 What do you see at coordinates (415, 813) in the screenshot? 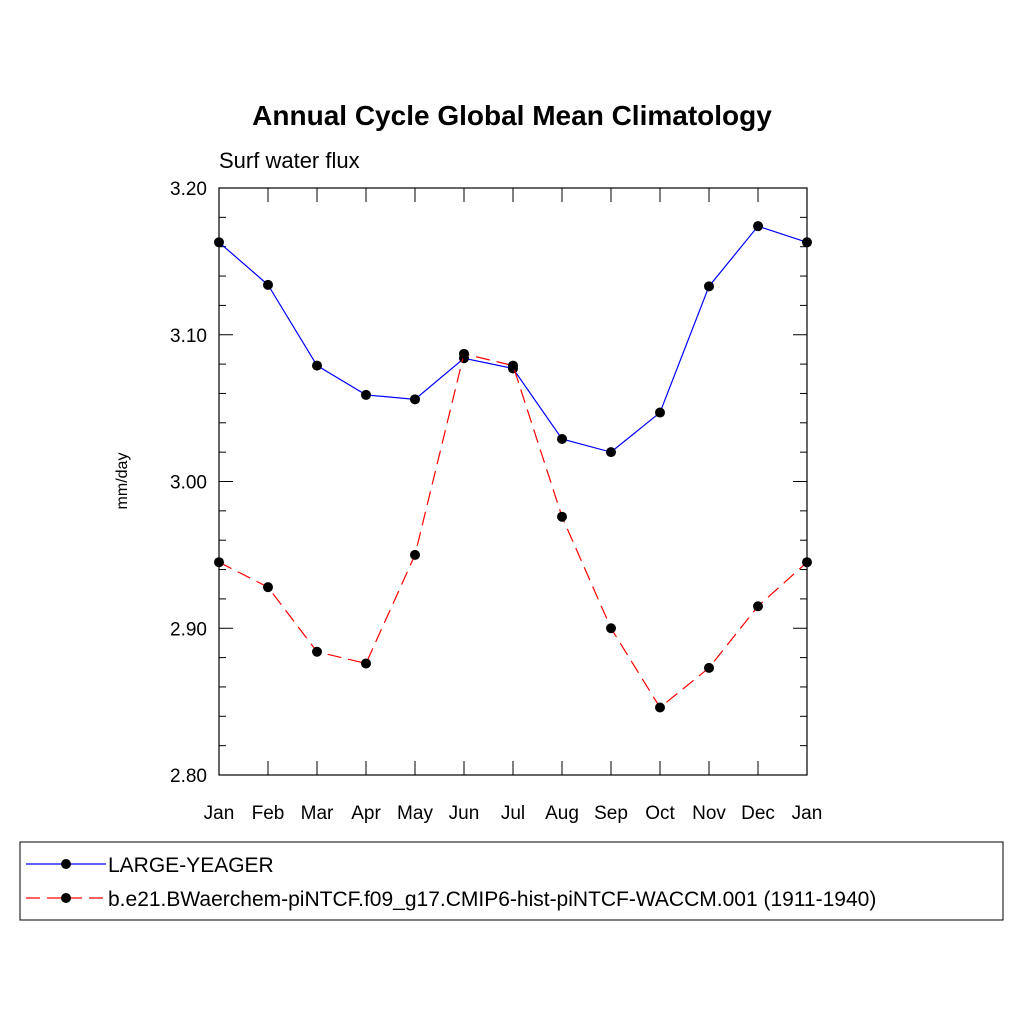
I see `x-tick-label: May` at bounding box center [415, 813].